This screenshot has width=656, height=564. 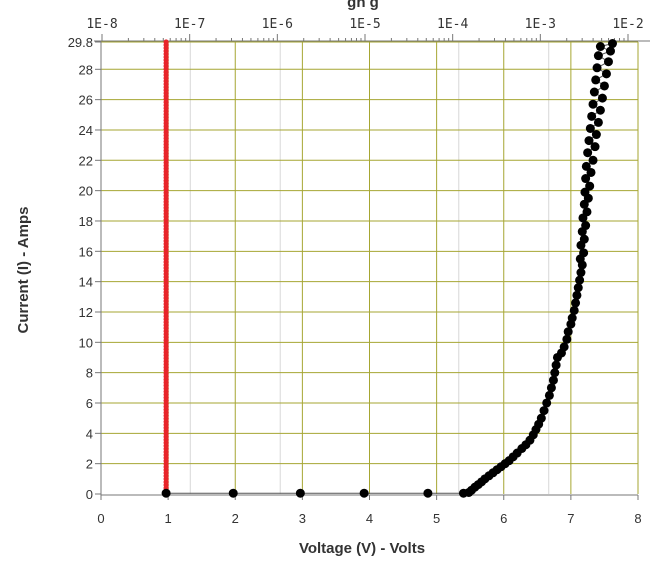 What do you see at coordinates (570, 518) in the screenshot?
I see `x-tick-label-7: 7` at bounding box center [570, 518].